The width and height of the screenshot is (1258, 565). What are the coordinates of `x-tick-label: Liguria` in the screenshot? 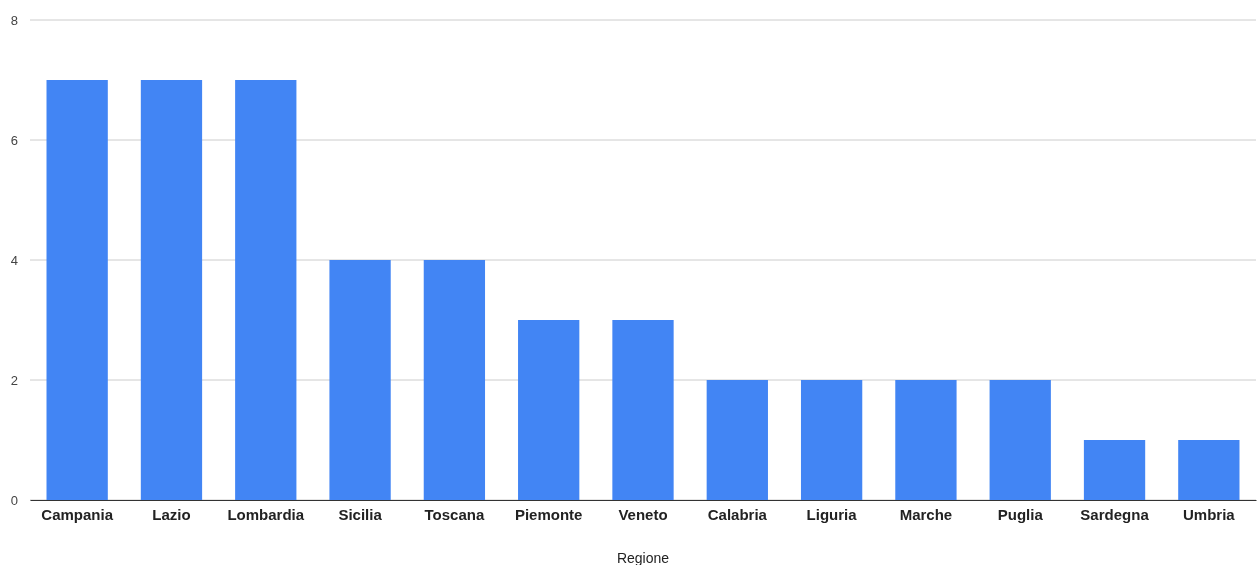 It's located at (832, 514).